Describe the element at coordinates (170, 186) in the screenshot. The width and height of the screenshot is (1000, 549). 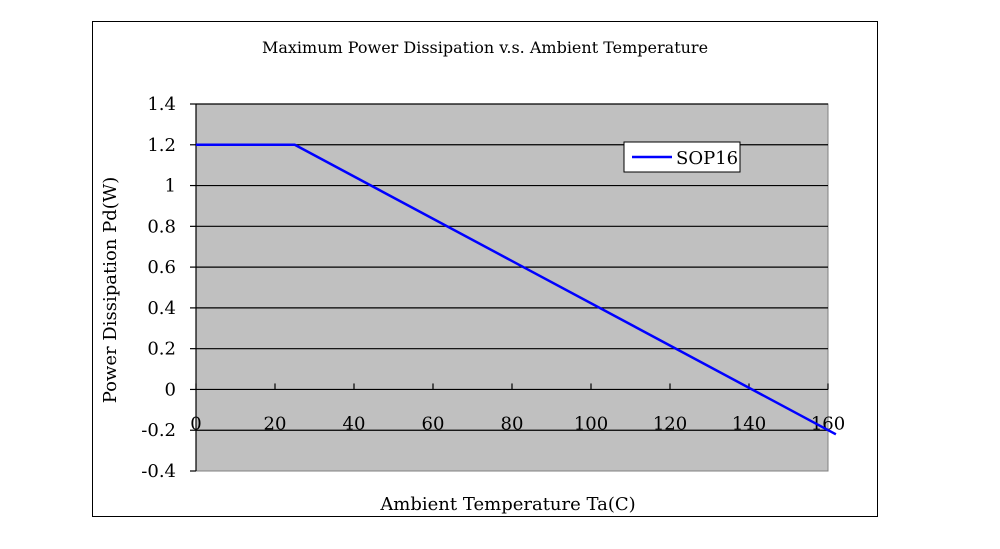
I see `y-tick-label: 1` at that location.